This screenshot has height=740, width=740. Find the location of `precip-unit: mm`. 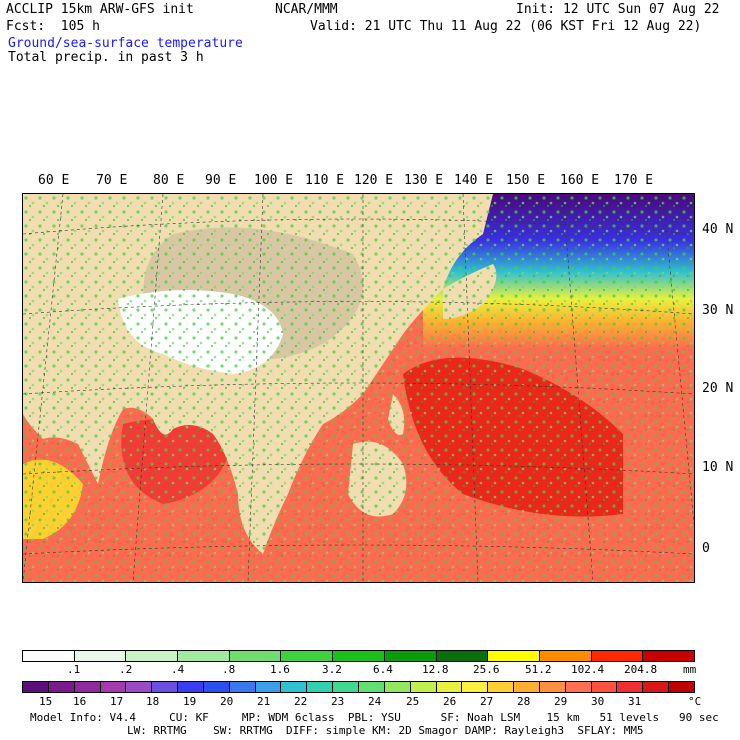

precip-unit: mm is located at coordinates (690, 669).